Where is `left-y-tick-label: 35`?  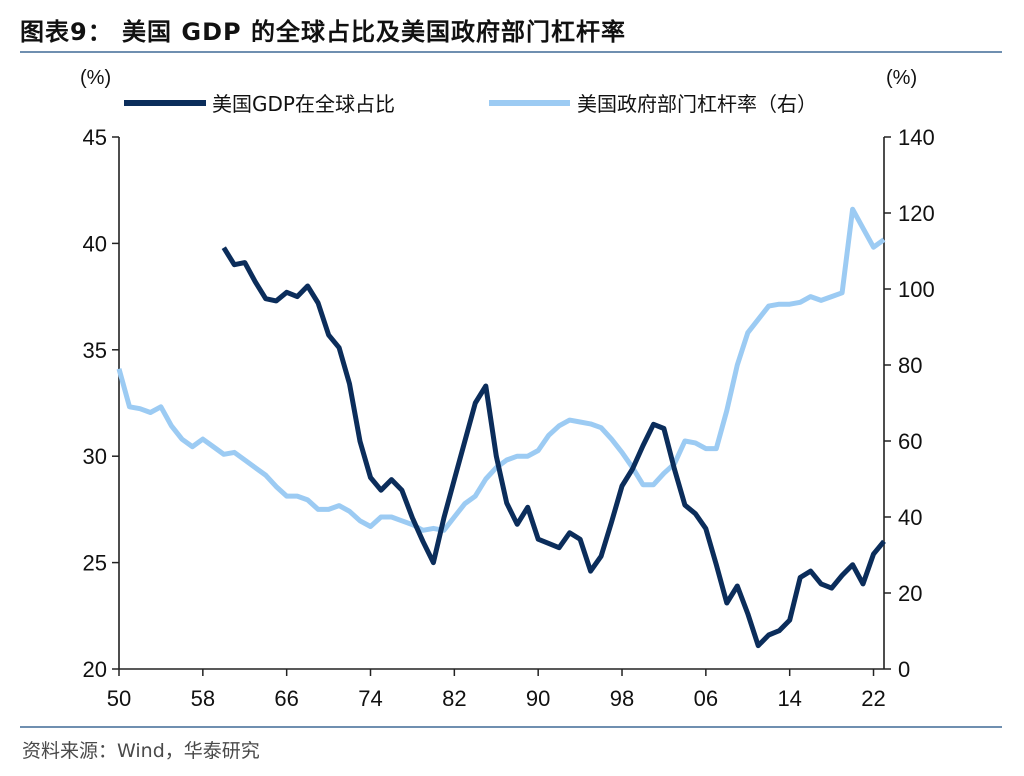
left-y-tick-label: 35 is located at coordinates (95, 350).